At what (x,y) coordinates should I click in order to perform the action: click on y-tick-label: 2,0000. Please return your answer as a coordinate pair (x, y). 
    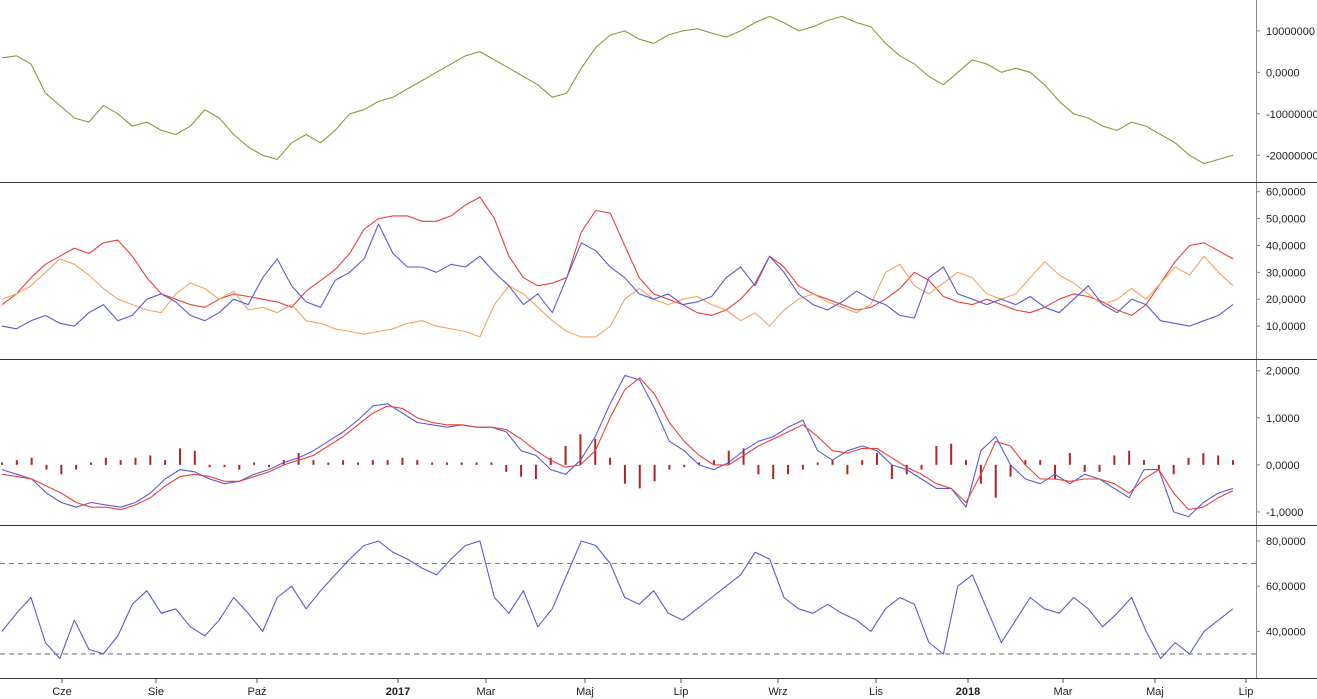
    Looking at the image, I should click on (1283, 372).